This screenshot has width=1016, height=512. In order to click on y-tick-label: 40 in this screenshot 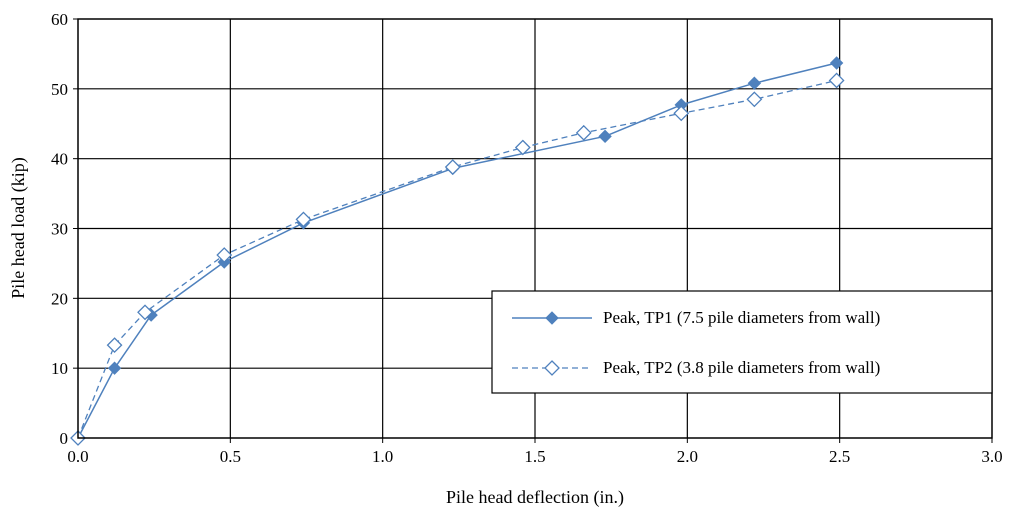, I will do `click(59, 159)`.